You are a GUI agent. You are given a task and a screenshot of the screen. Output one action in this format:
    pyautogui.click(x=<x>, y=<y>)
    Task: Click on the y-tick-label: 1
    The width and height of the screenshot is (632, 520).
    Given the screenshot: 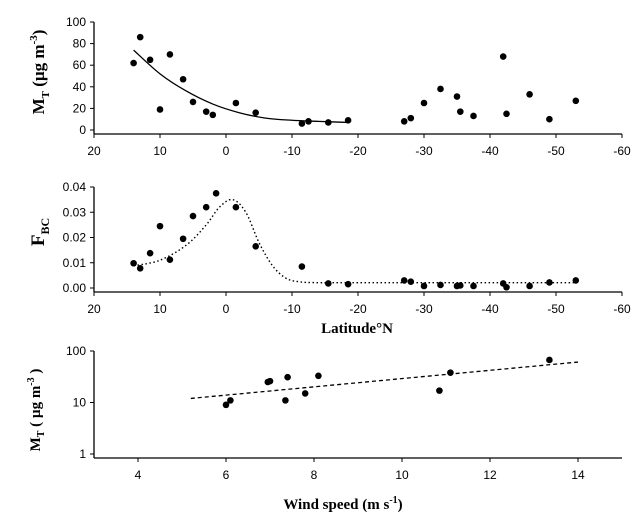 What is the action you would take?
    pyautogui.click(x=82, y=454)
    